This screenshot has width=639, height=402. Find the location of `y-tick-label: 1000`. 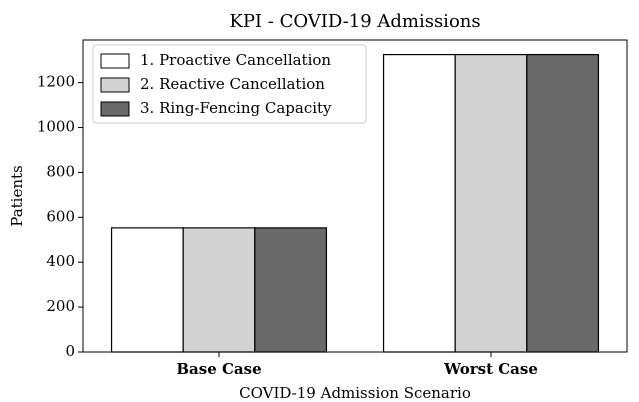

y-tick-label: 1000 is located at coordinates (56, 127).